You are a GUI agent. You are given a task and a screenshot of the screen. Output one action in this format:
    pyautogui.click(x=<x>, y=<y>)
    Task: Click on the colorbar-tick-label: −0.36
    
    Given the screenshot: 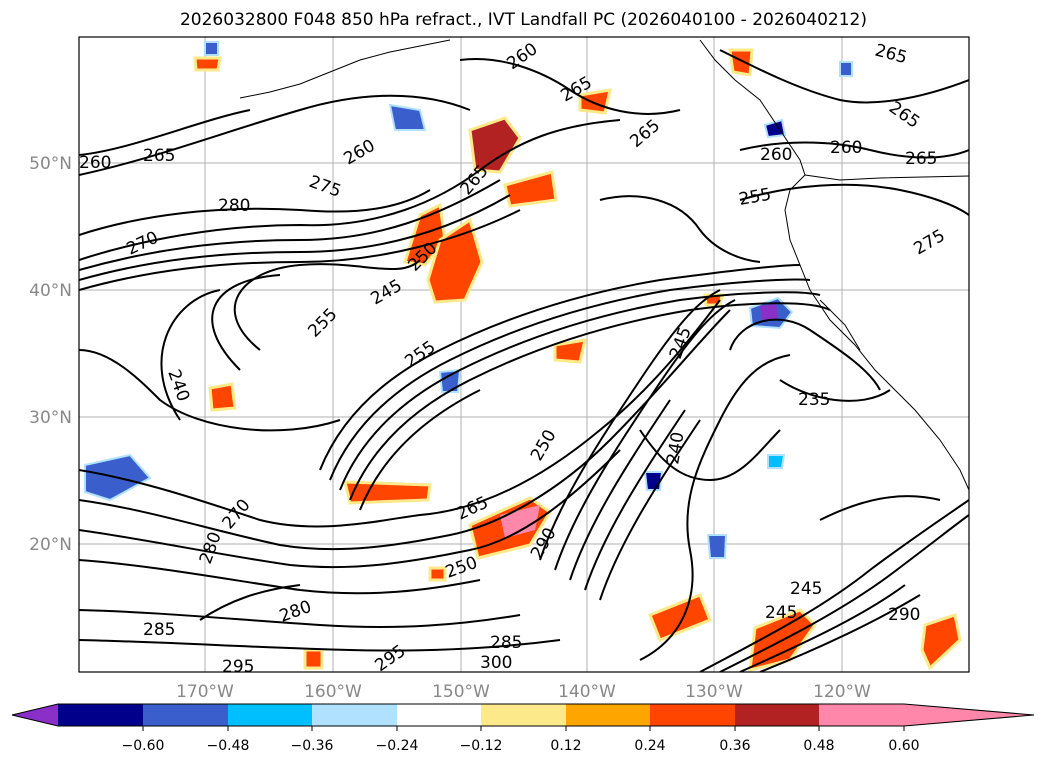 What is the action you would take?
    pyautogui.click(x=312, y=746)
    